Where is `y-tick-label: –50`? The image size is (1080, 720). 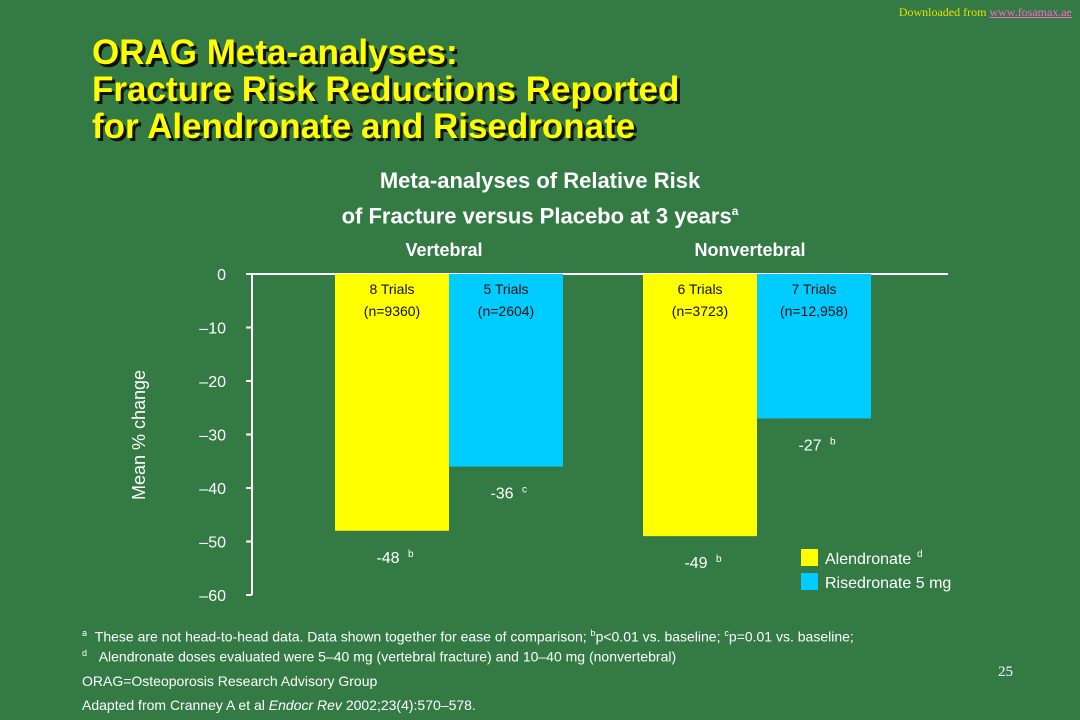 y-tick-label: –50 is located at coordinates (212, 543).